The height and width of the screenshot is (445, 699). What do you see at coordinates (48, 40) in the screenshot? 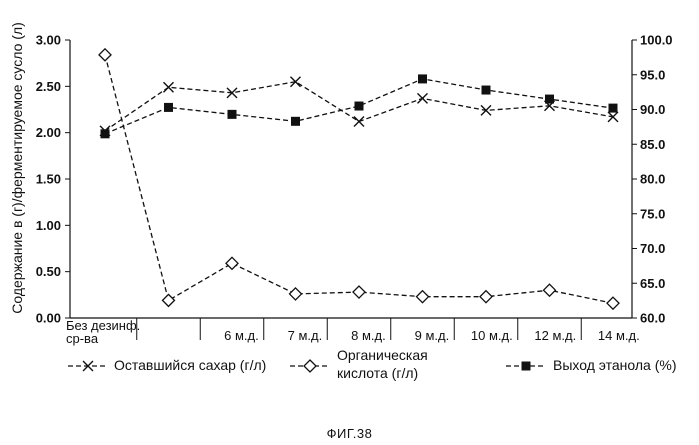
I see `y-tick-label-left: 3.00` at bounding box center [48, 40].